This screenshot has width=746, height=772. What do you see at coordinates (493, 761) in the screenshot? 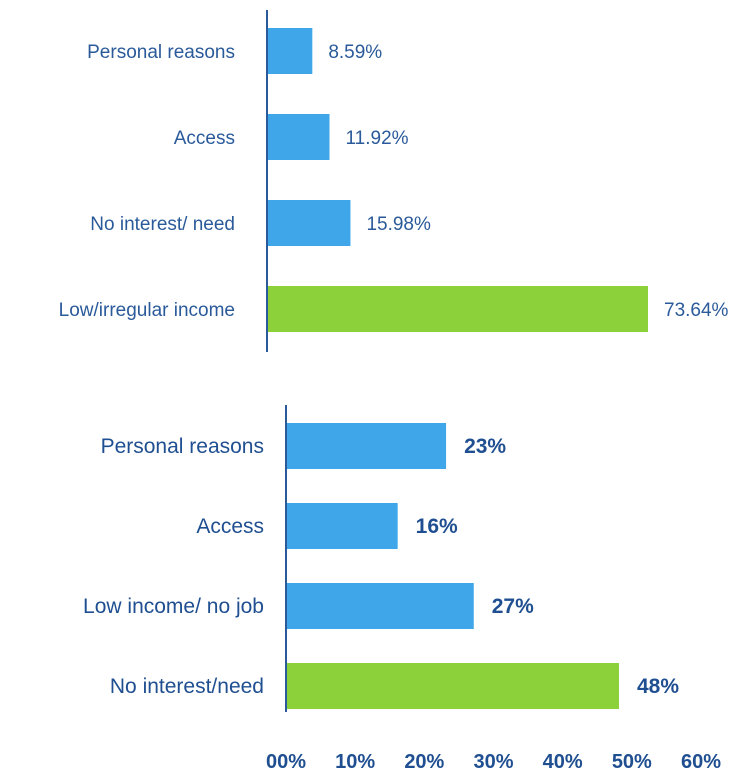
I see `chart2-x-tick-label: 30%` at bounding box center [493, 761].